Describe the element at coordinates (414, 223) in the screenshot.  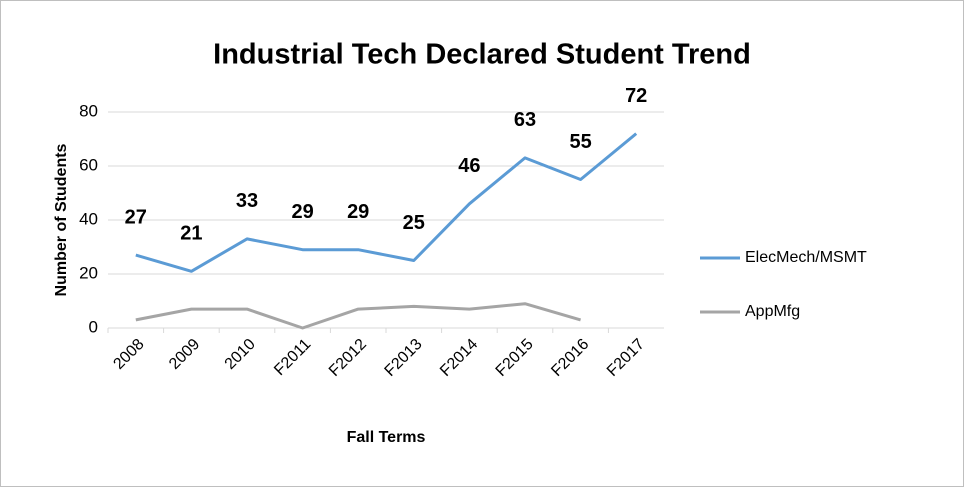
I see `data-label: 25` at that location.